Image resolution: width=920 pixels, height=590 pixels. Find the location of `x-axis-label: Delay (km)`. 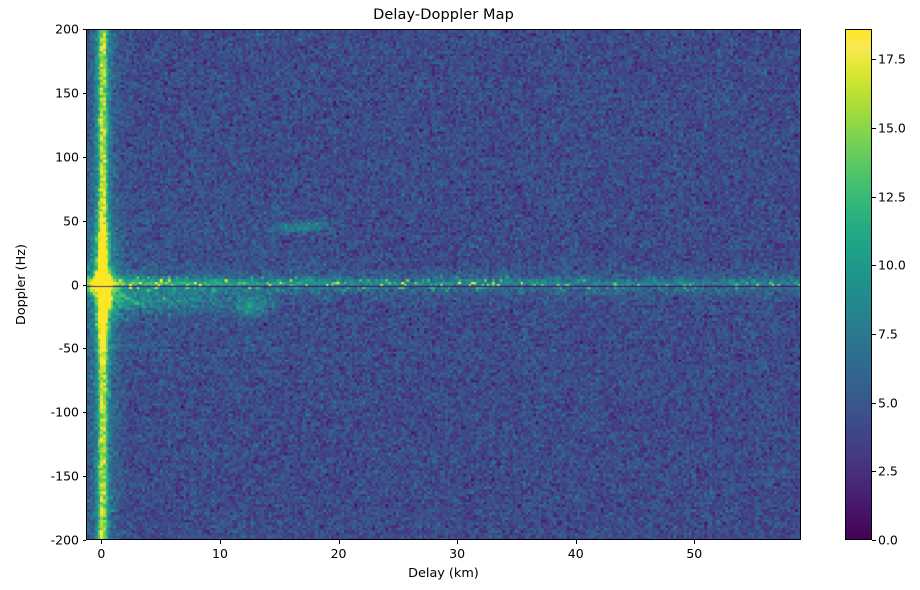

x-axis-label: Delay (km) is located at coordinates (443, 573).